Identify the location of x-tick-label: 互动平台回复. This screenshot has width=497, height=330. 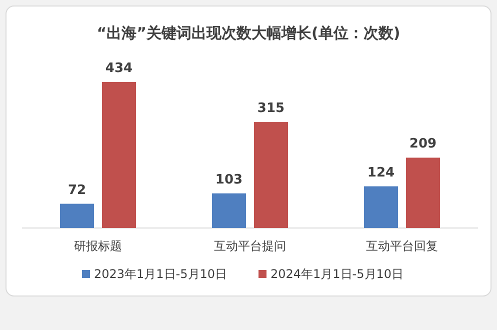
(402, 246).